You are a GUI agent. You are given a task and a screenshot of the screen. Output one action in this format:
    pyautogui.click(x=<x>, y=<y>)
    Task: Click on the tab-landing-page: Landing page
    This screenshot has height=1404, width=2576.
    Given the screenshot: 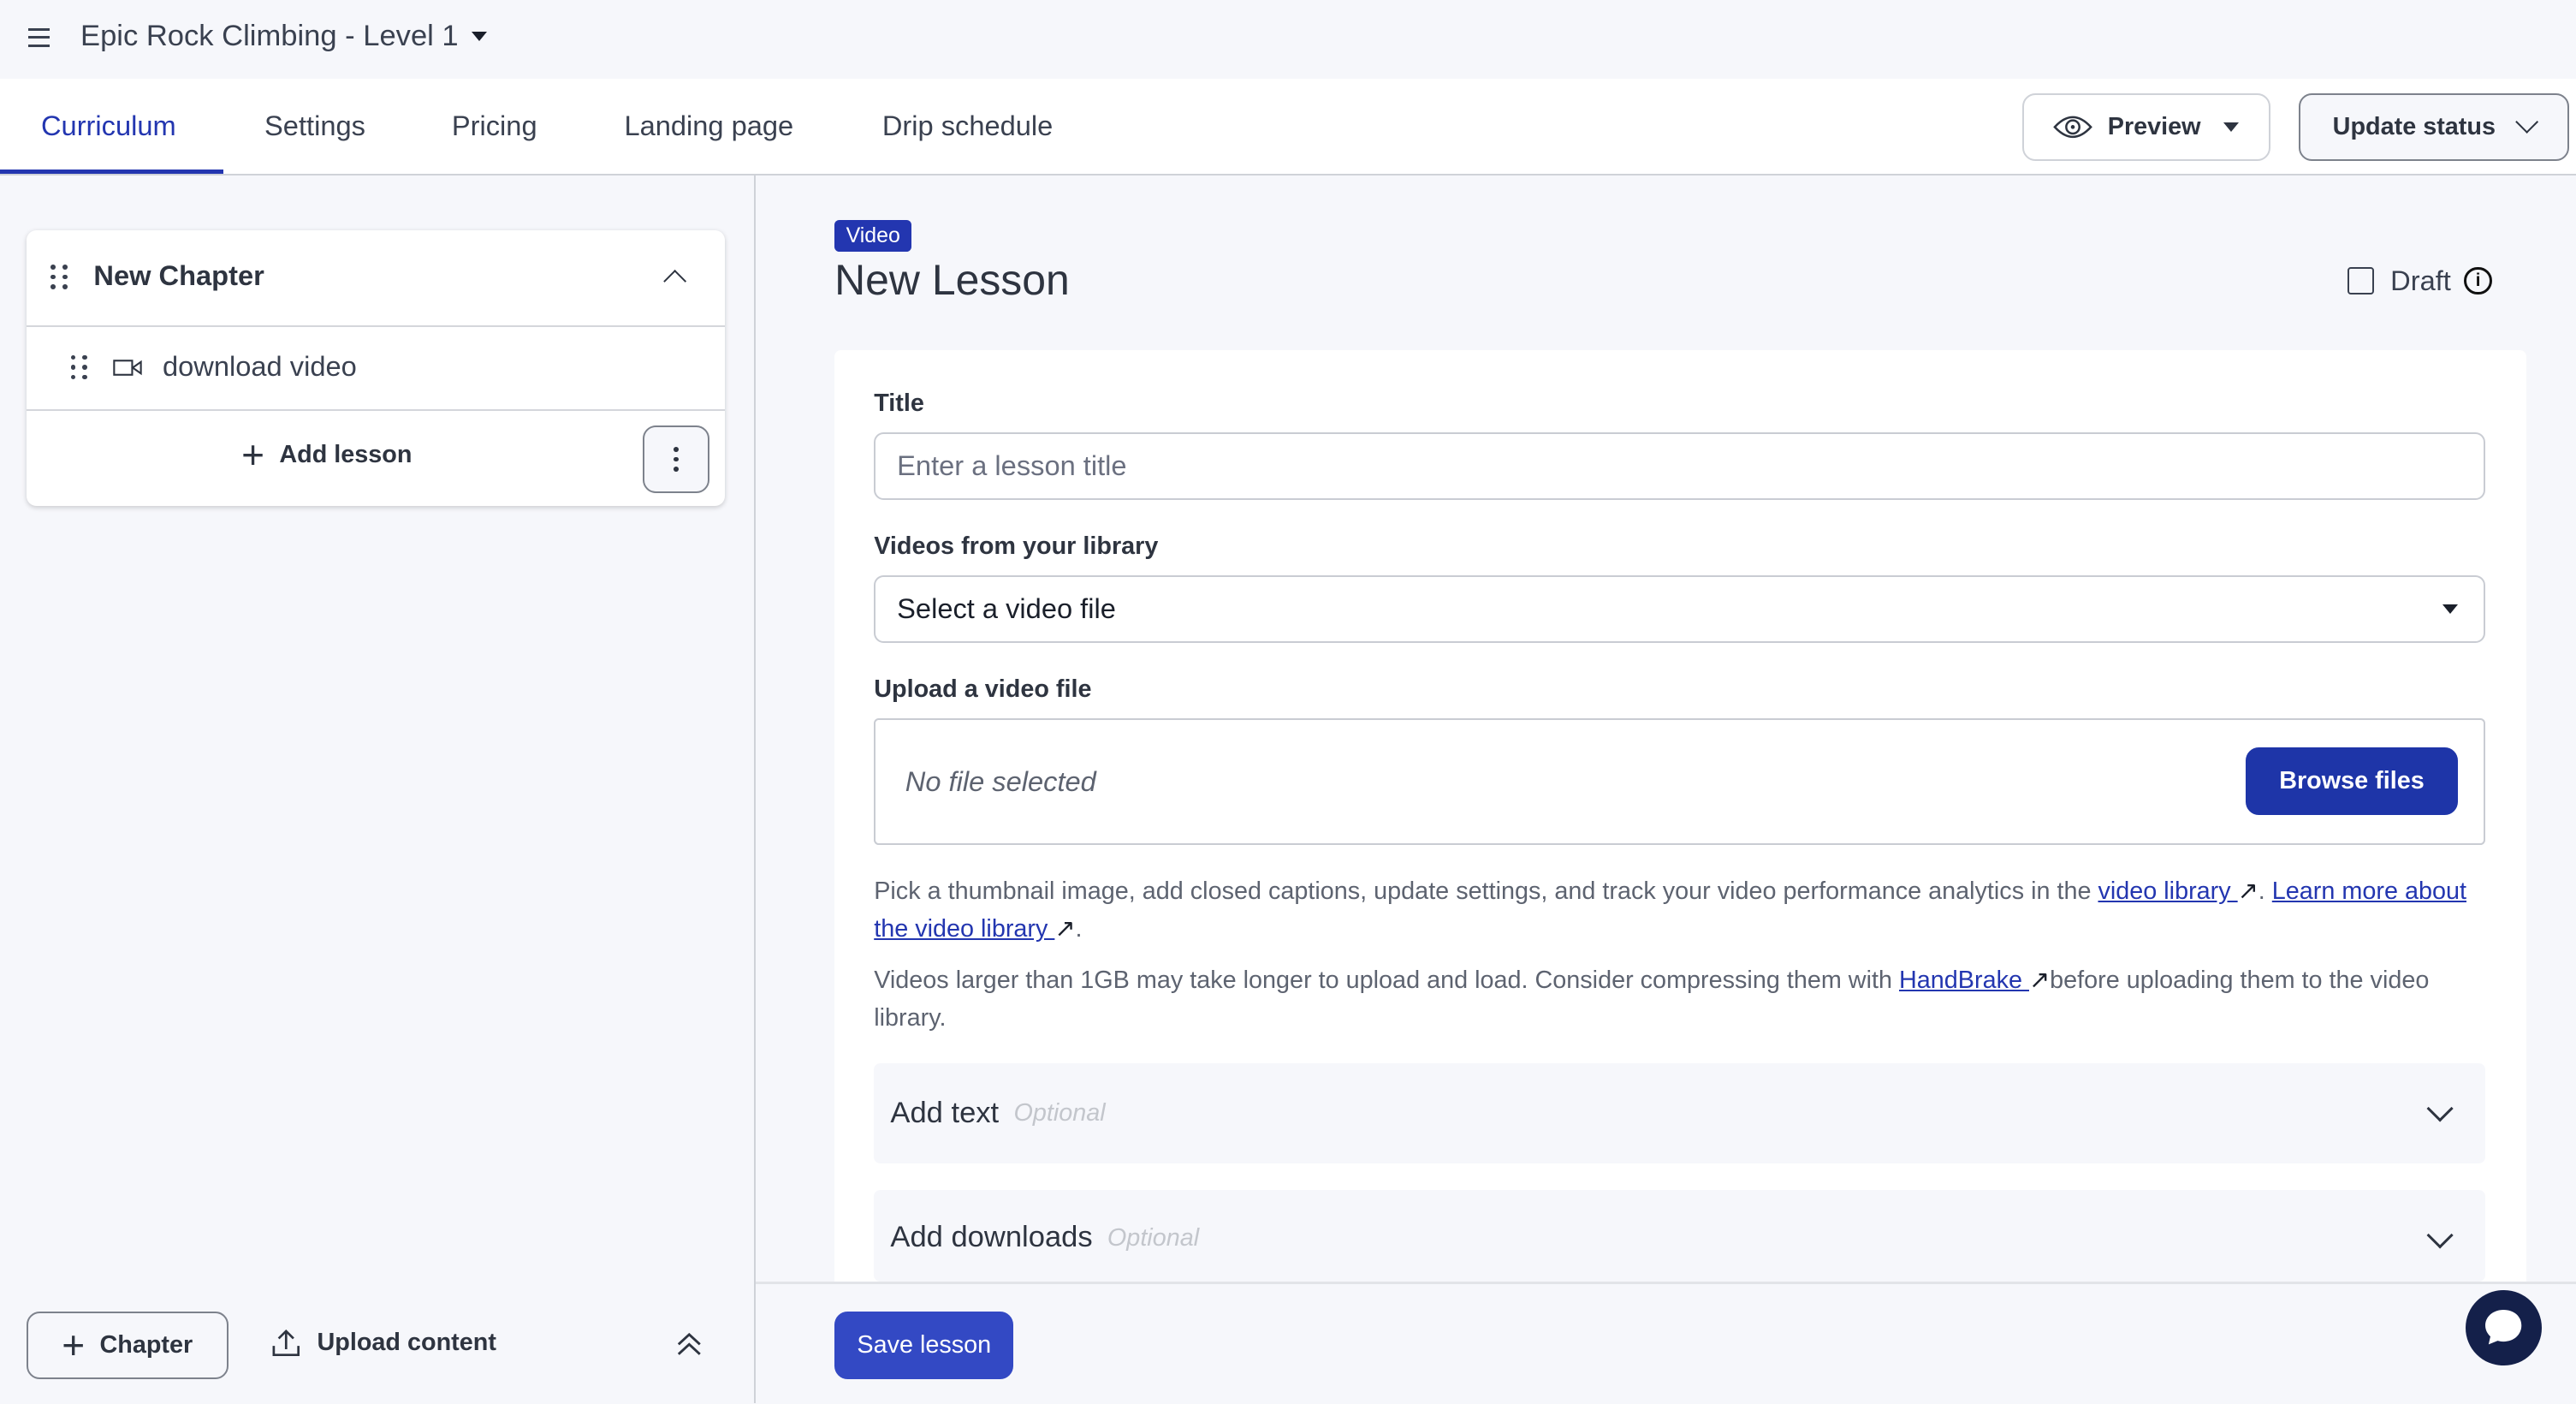 What is the action you would take?
    pyautogui.click(x=709, y=126)
    